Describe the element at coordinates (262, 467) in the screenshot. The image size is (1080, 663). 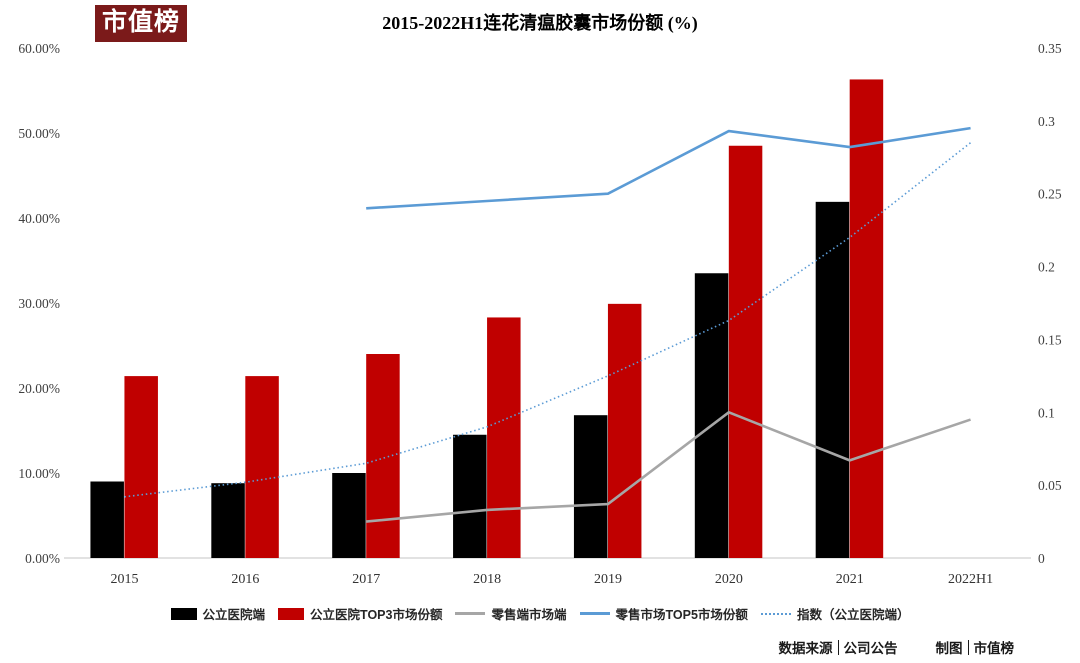
I see `bar-公立医院TOP3市场份额-2016` at that location.